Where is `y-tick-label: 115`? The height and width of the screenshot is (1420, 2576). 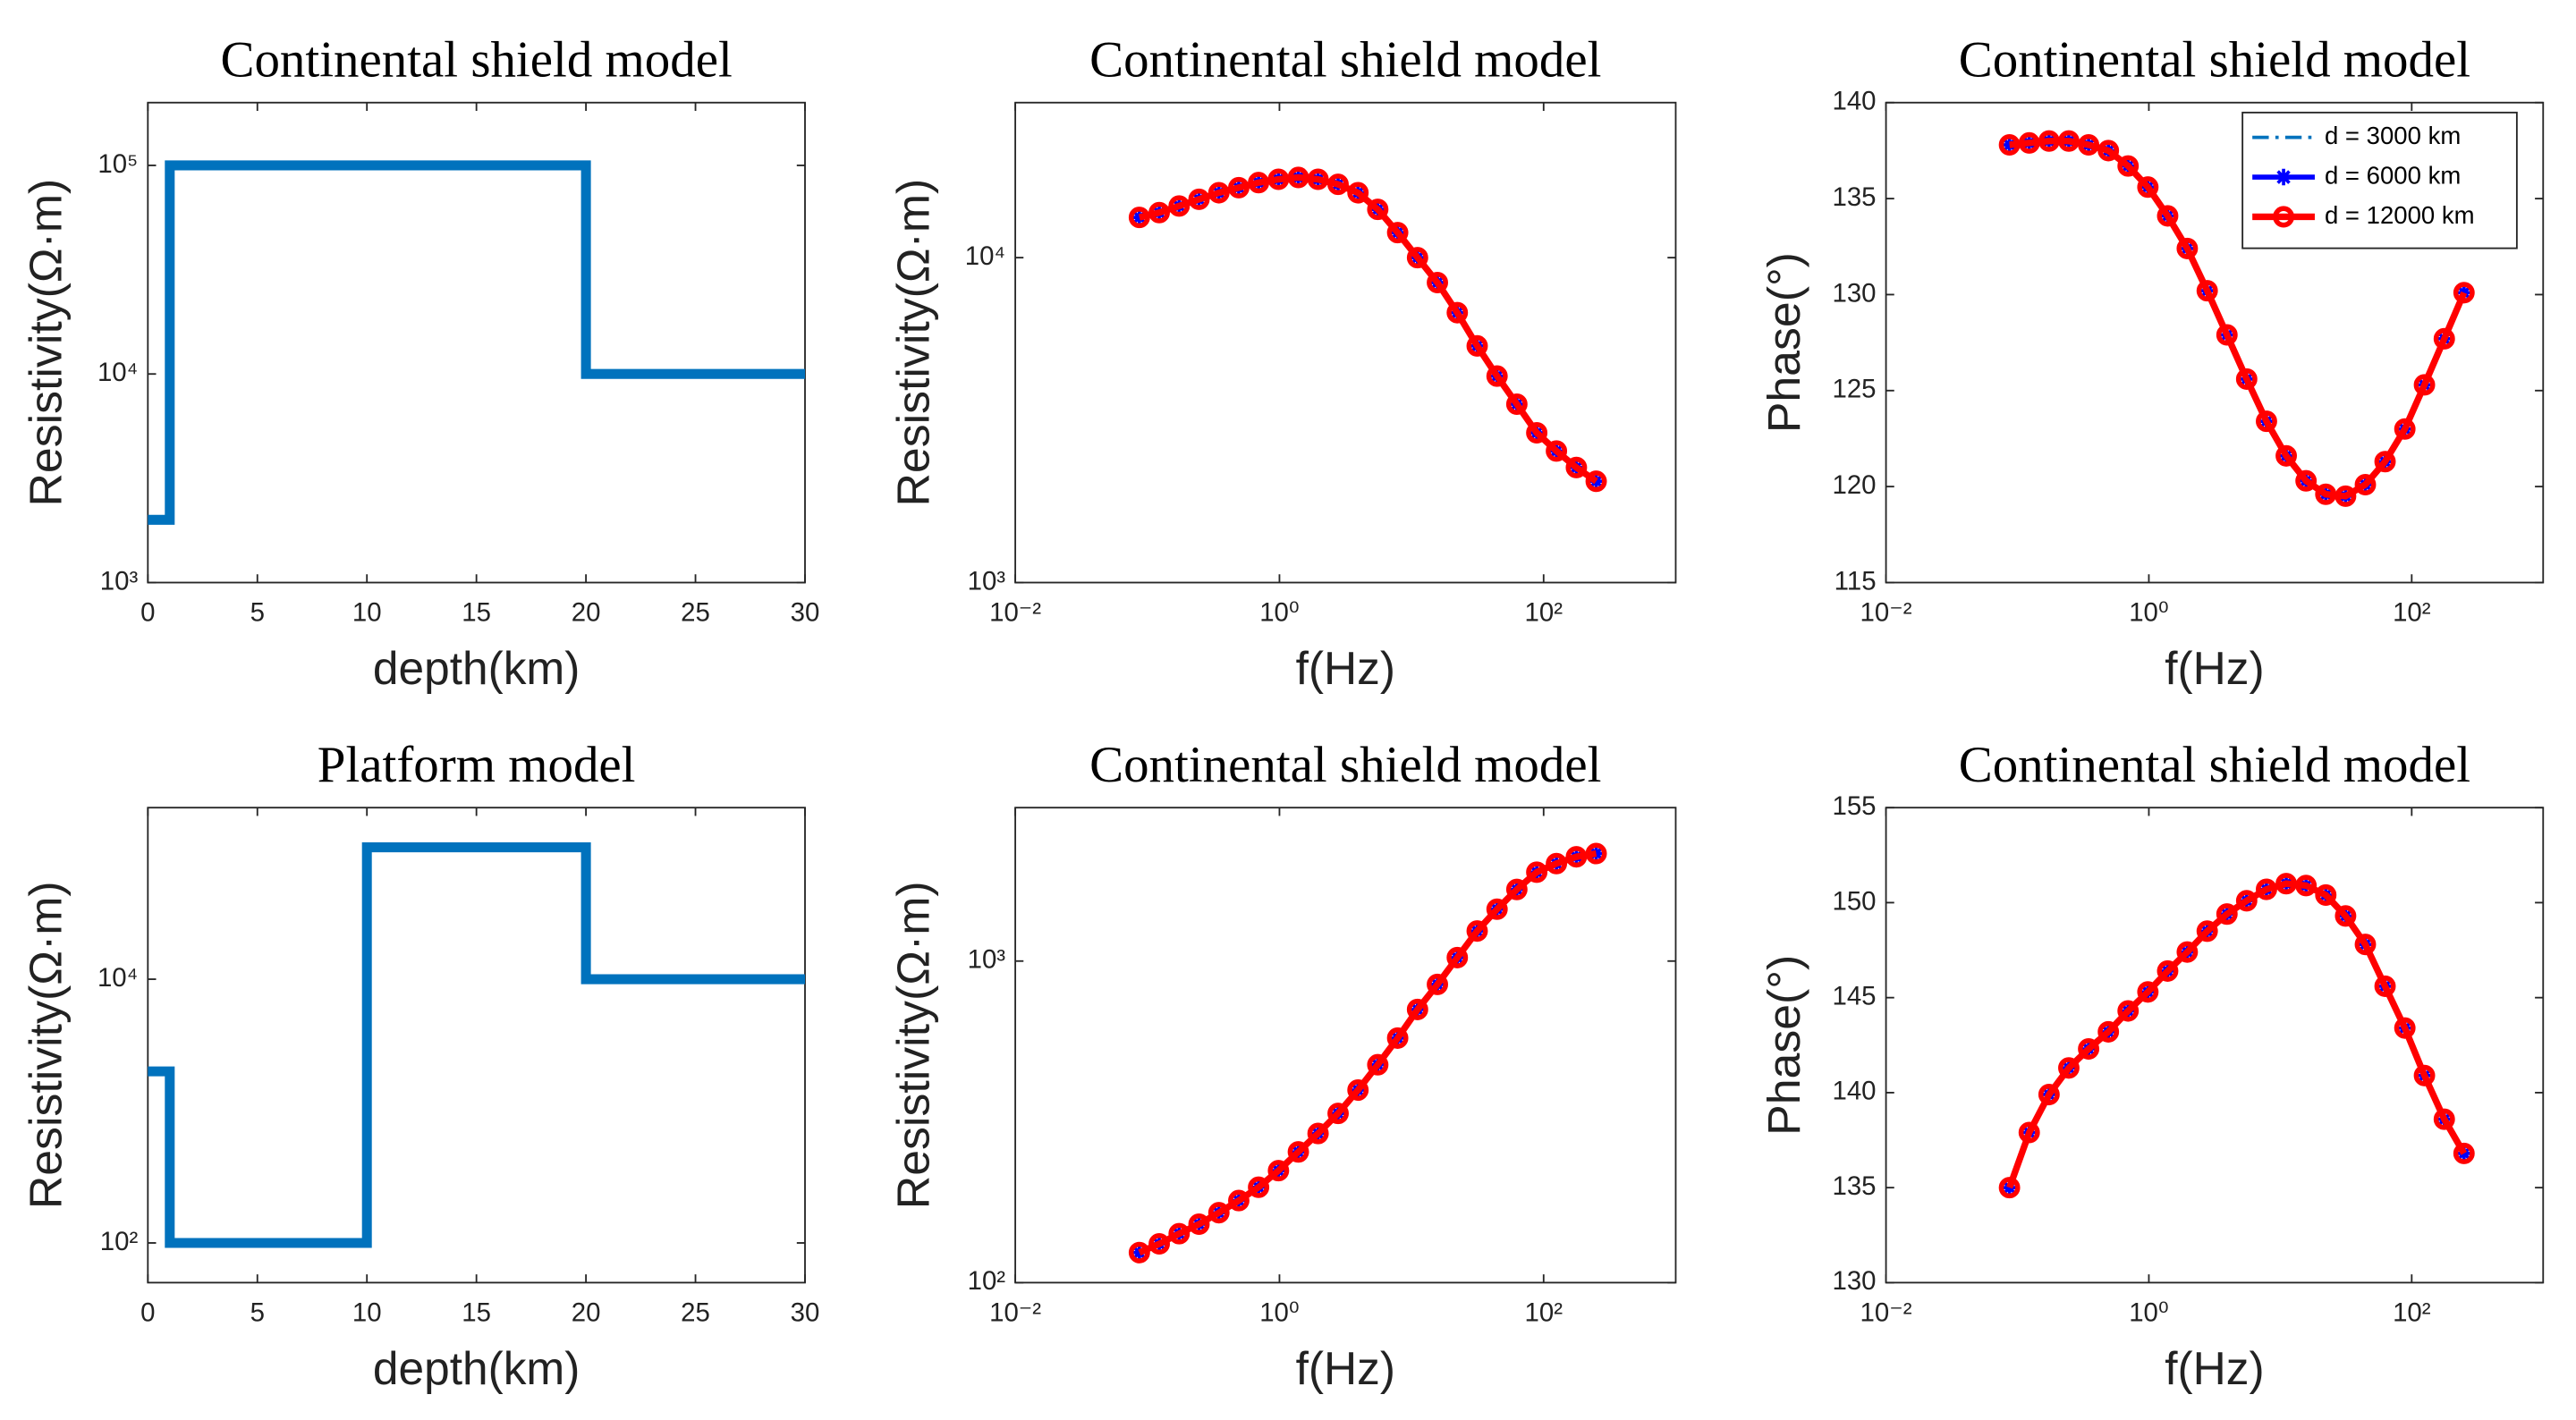 y-tick-label: 115 is located at coordinates (1856, 581).